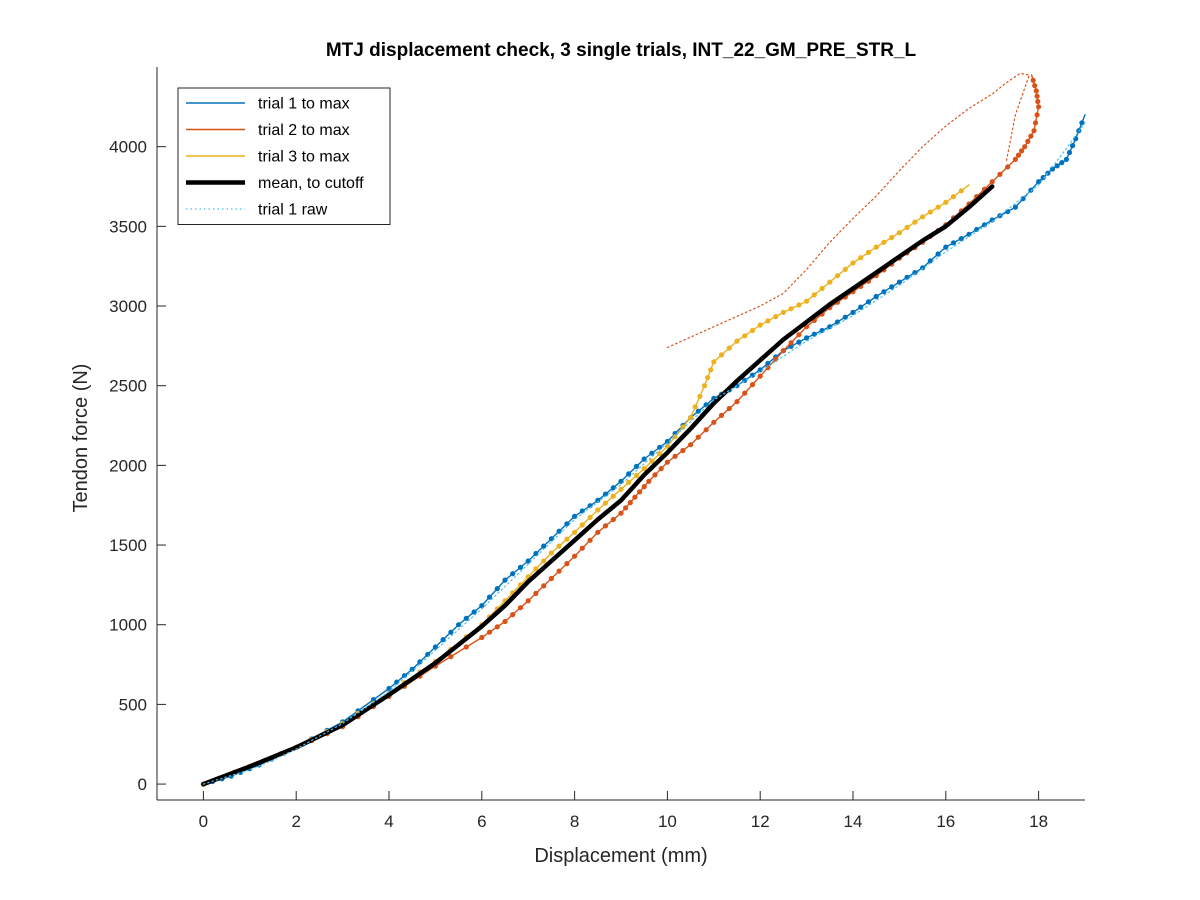 Image resolution: width=1200 pixels, height=900 pixels. I want to click on y-tick-label: 4000, so click(128, 147).